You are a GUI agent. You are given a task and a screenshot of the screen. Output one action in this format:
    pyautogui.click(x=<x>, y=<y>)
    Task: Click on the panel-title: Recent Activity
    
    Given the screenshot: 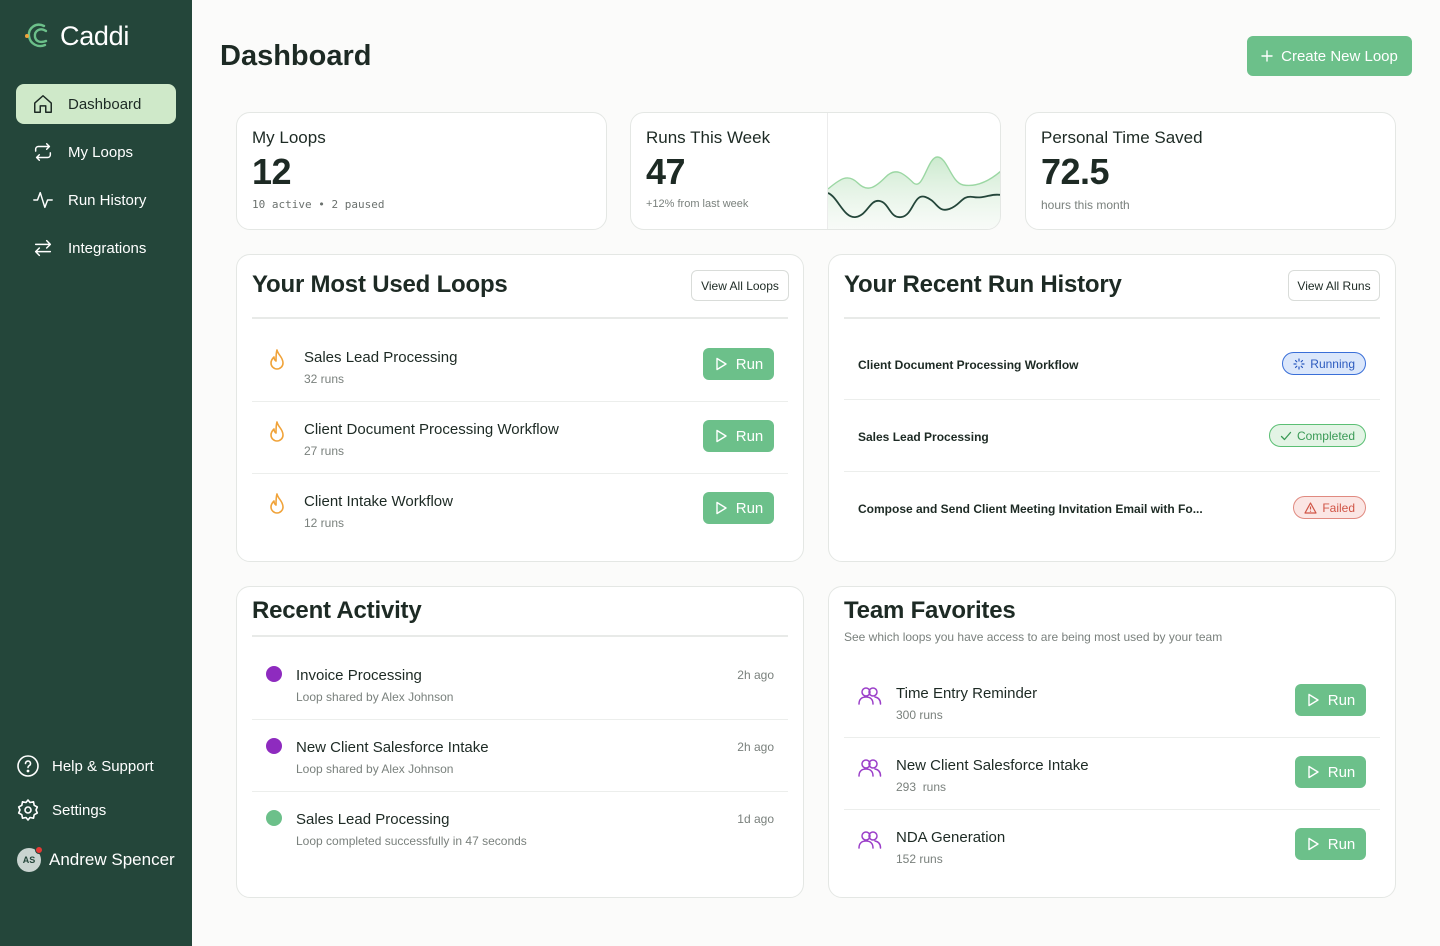 What is the action you would take?
    pyautogui.click(x=337, y=610)
    